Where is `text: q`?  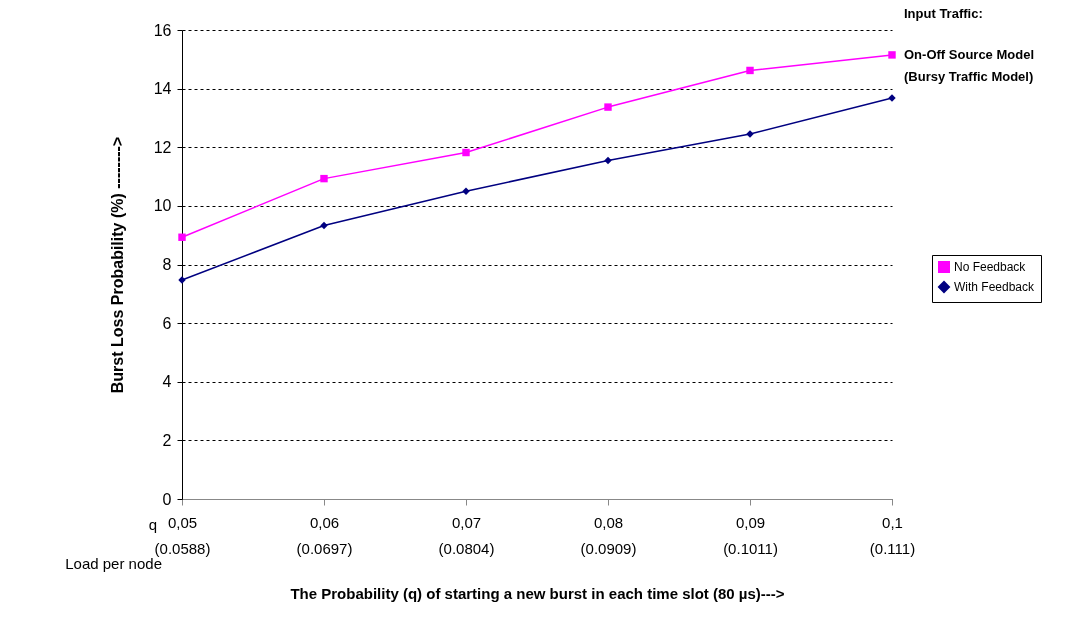
text: q is located at coordinates (152, 524).